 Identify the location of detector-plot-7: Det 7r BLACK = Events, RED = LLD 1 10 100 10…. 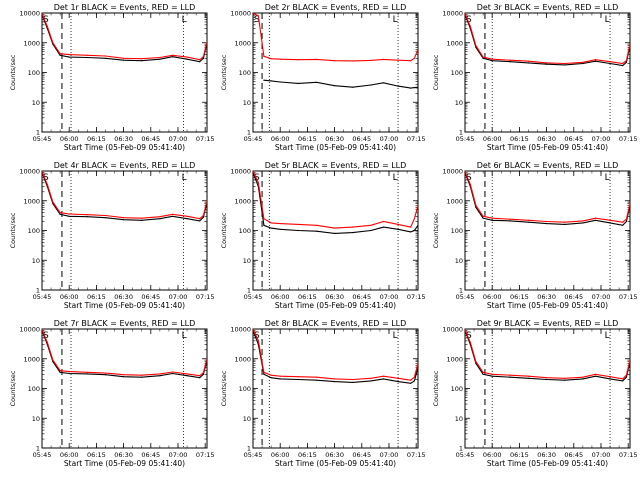
(112, 393).